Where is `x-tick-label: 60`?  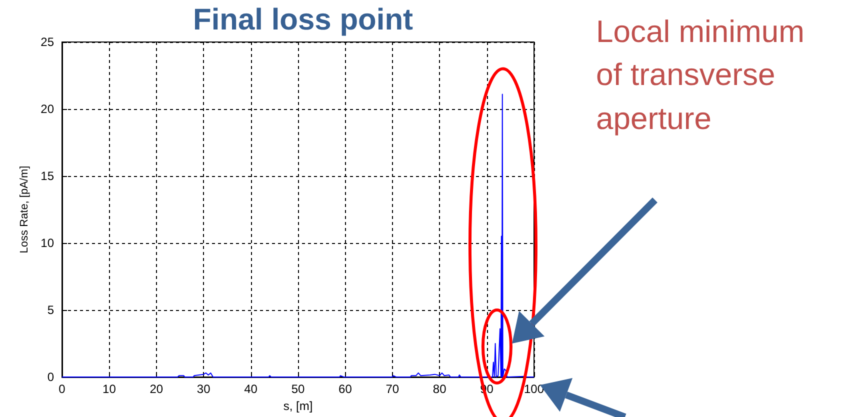 x-tick-label: 60 is located at coordinates (345, 389).